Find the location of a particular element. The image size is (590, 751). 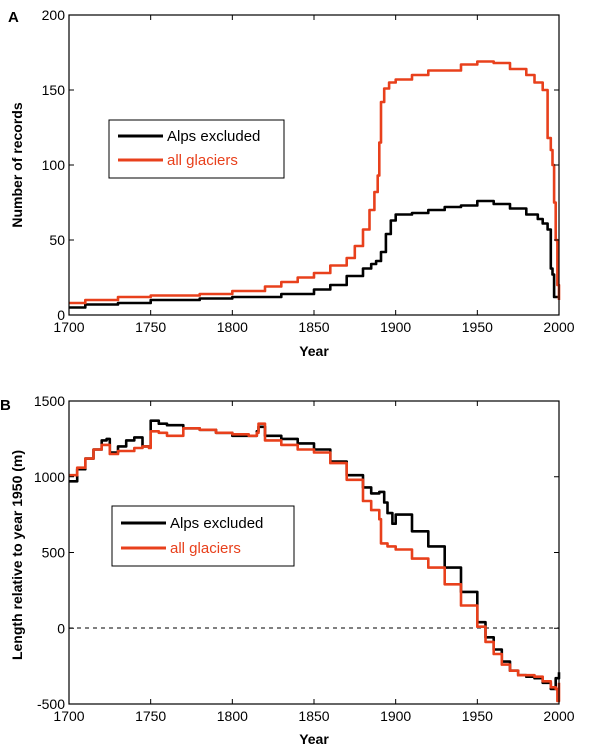

panel-b-legend-label-all-glaciers: all glaciers is located at coordinates (205, 548).